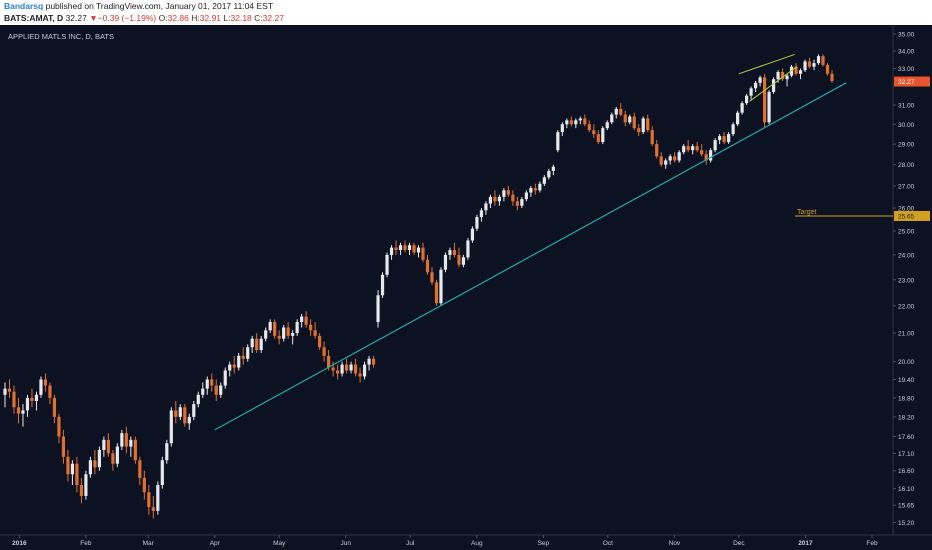 The height and width of the screenshot is (550, 932). Describe the element at coordinates (766, 64) in the screenshot. I see `wedge-upper-line` at that location.